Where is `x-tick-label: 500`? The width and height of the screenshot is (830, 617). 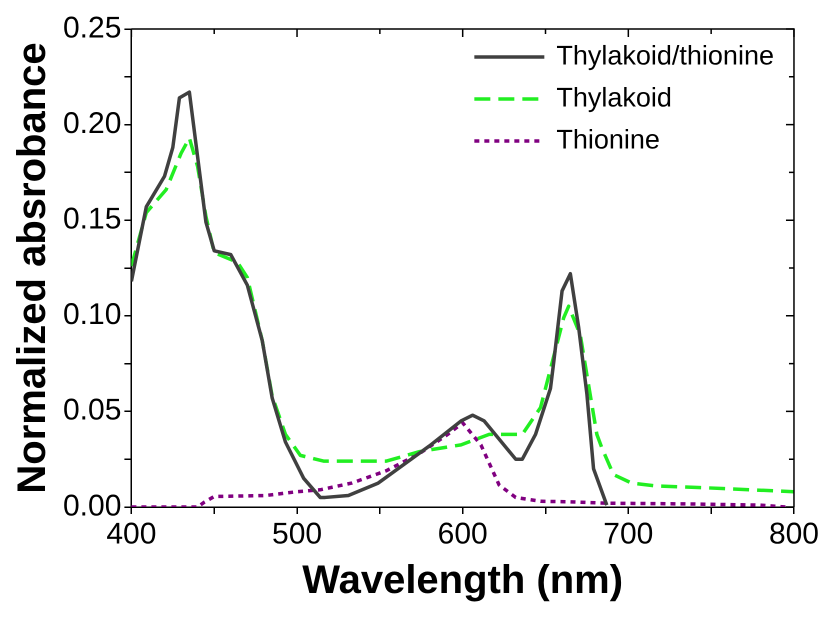
x-tick-label: 500 is located at coordinates (297, 533).